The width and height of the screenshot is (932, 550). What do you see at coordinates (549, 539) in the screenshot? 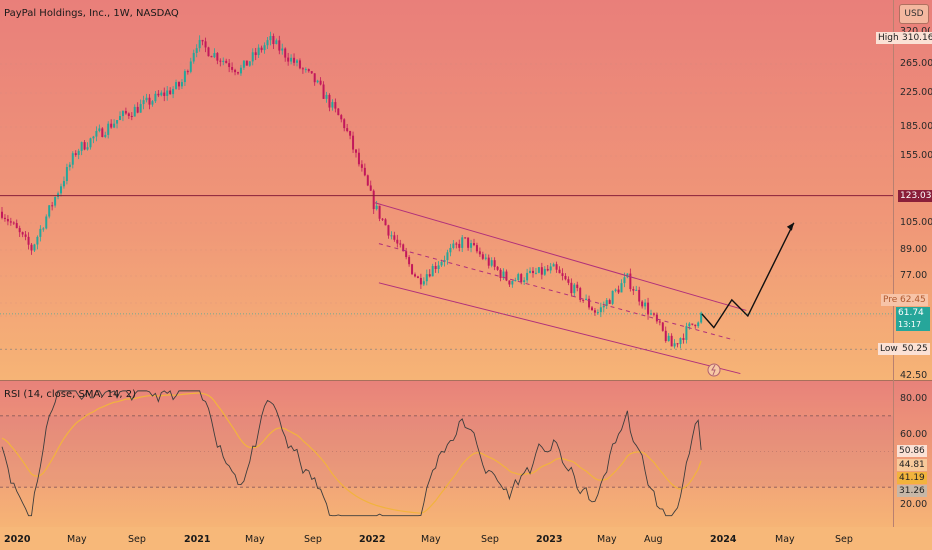
I see `time-label: 2023` at bounding box center [549, 539].